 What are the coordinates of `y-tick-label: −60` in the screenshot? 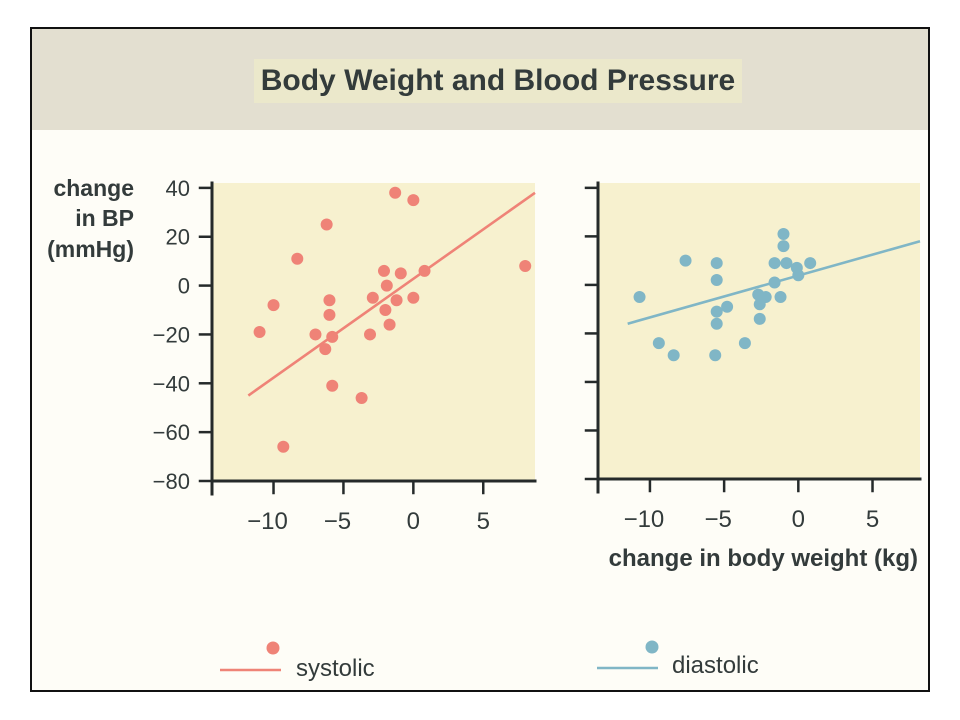 It's located at (171, 432).